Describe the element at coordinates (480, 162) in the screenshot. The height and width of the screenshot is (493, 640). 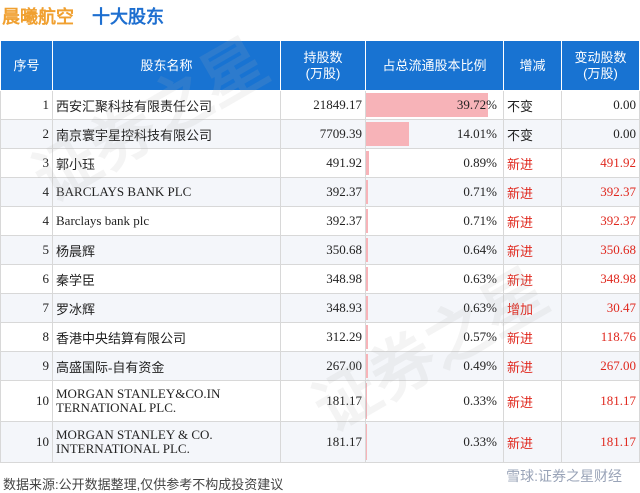
I see `ratio-text: 0.89%` at that location.